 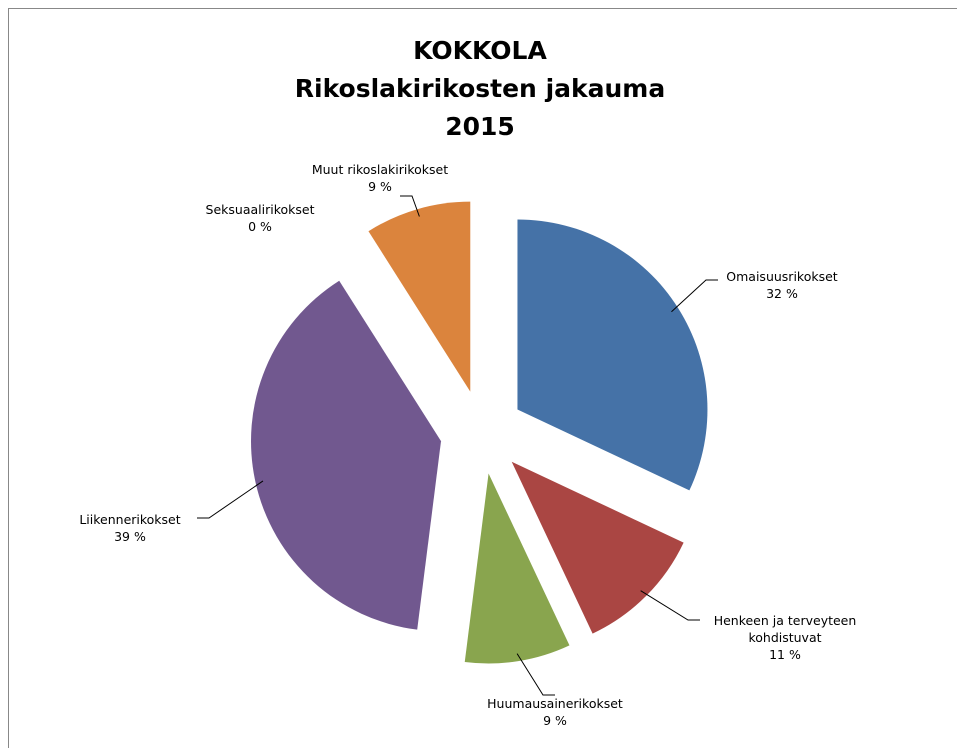 I want to click on data-label: Henkeen ja terveyteen kohdistuvat 11 %, so click(x=785, y=637).